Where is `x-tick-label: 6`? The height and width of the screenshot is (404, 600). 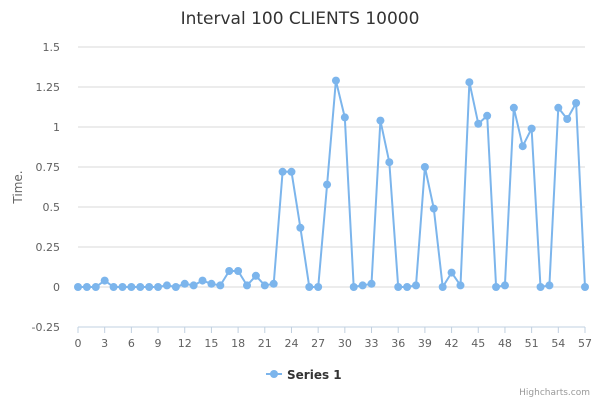 x-tick-label: 6 is located at coordinates (131, 343).